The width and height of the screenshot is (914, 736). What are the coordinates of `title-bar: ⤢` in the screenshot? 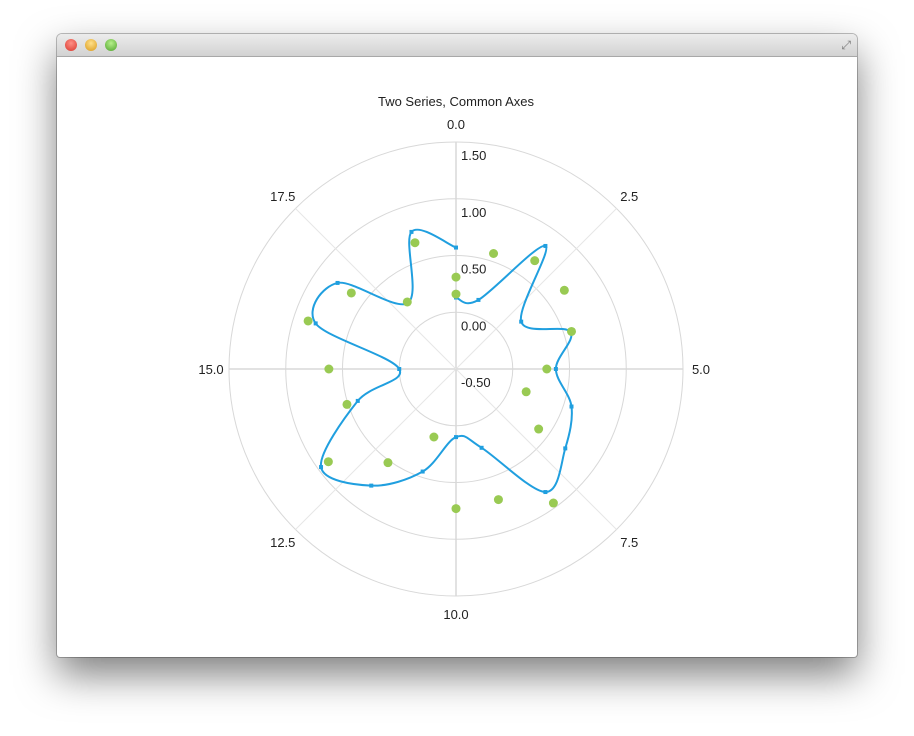 It's located at (457, 45).